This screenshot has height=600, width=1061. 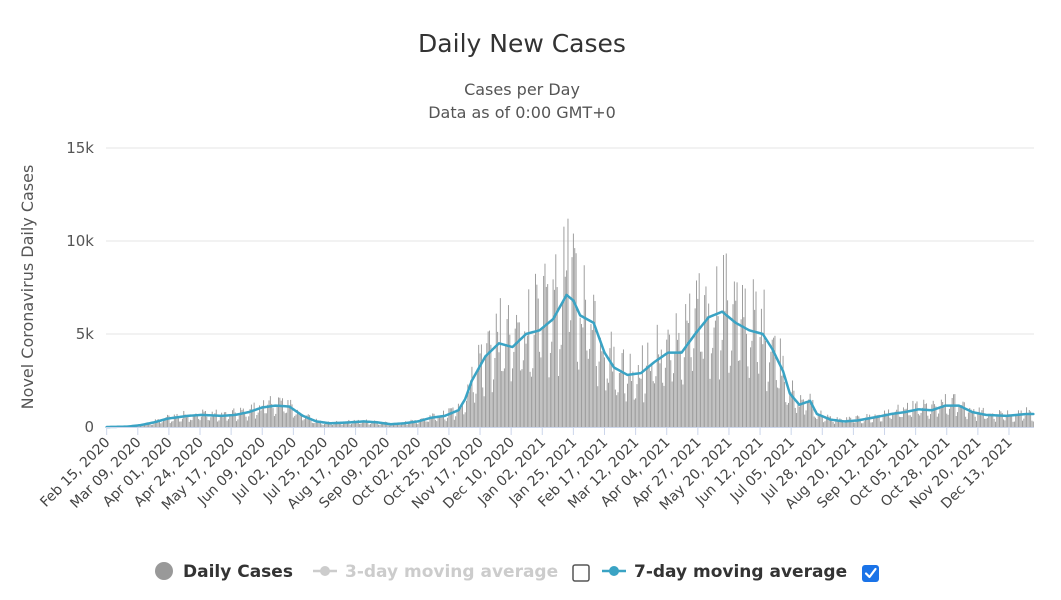 I want to click on legend-item-daily-cases: Daily Cases, so click(x=224, y=572).